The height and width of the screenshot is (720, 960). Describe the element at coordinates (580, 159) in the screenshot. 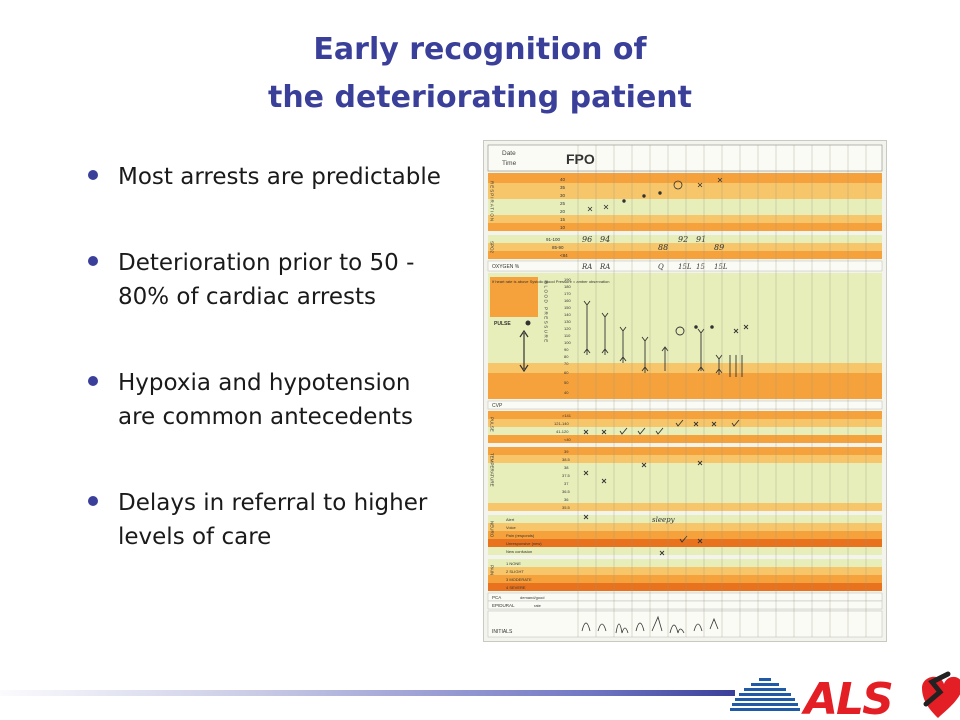

I see `chart-header-code: FPO` at that location.